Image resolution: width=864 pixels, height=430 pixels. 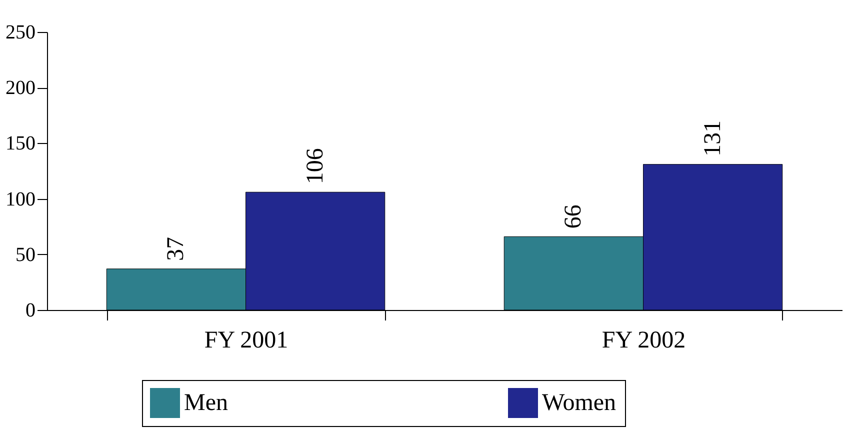 What do you see at coordinates (21, 143) in the screenshot?
I see `y-tick-label: 150` at bounding box center [21, 143].